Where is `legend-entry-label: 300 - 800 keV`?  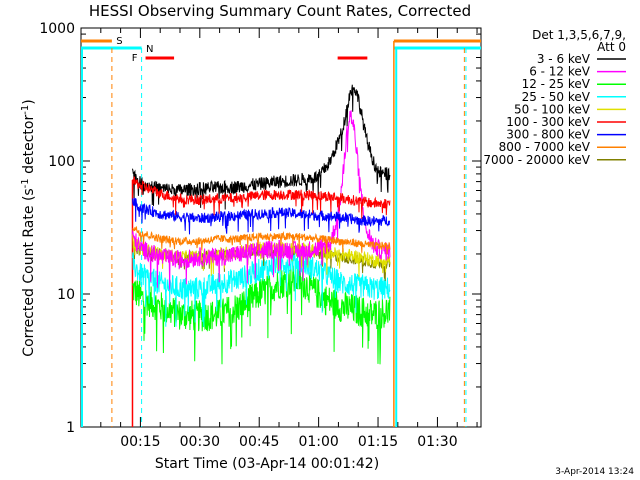 legend-entry-label: 300 - 800 keV is located at coordinates (548, 135).